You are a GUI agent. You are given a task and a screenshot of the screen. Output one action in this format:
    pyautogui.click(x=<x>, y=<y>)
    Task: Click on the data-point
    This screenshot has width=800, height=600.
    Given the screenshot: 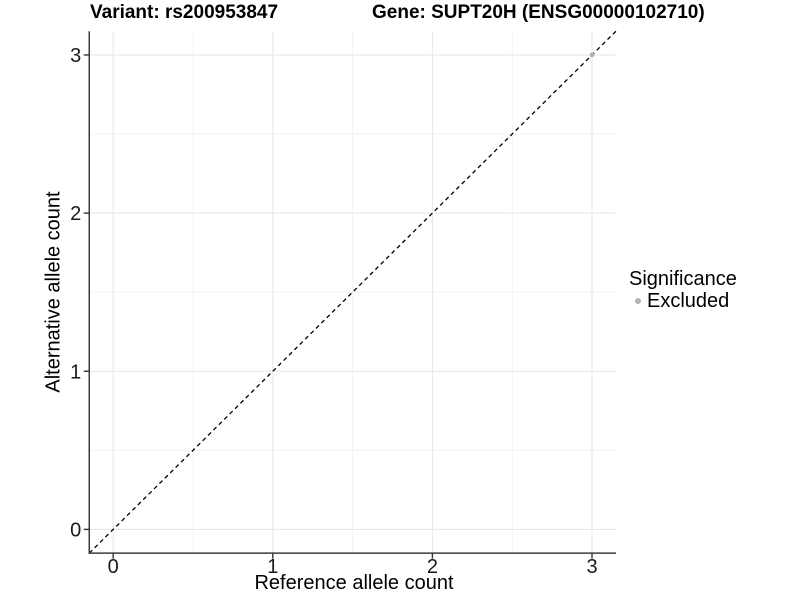 What is the action you would take?
    pyautogui.click(x=592, y=55)
    